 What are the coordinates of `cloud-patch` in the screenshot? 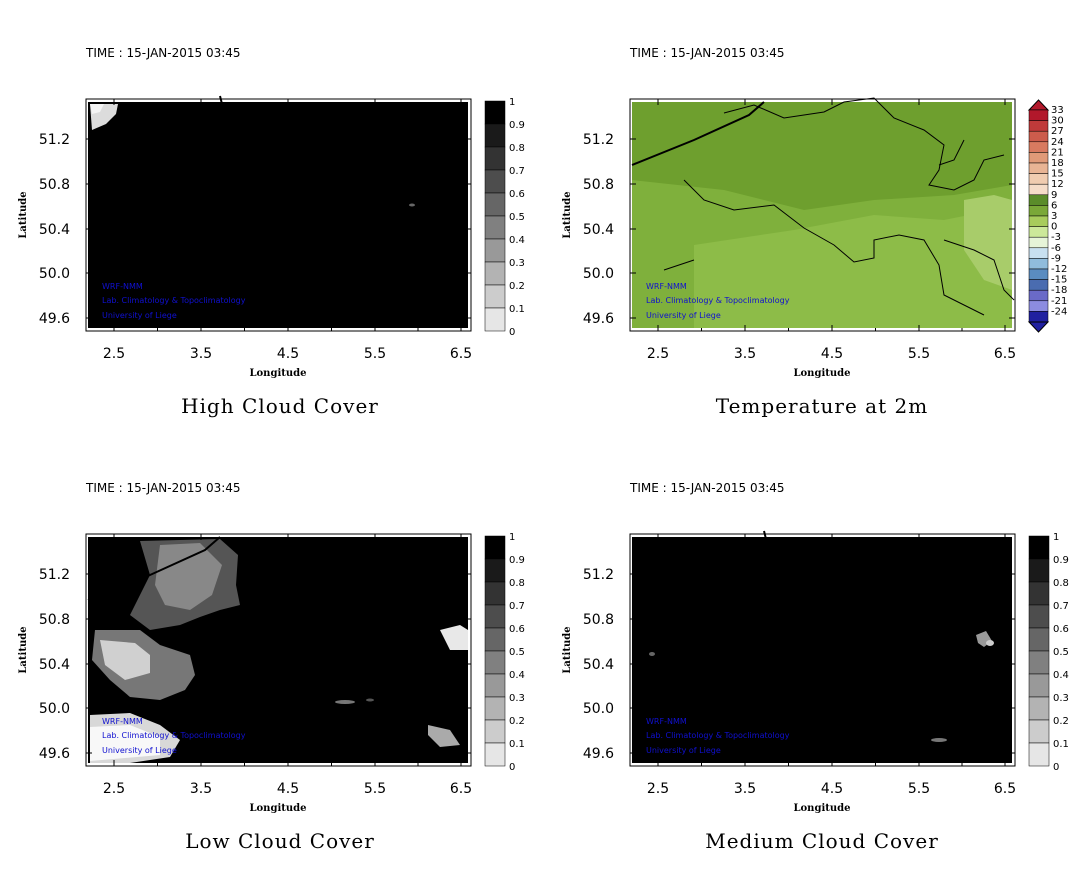 It's located at (412, 205).